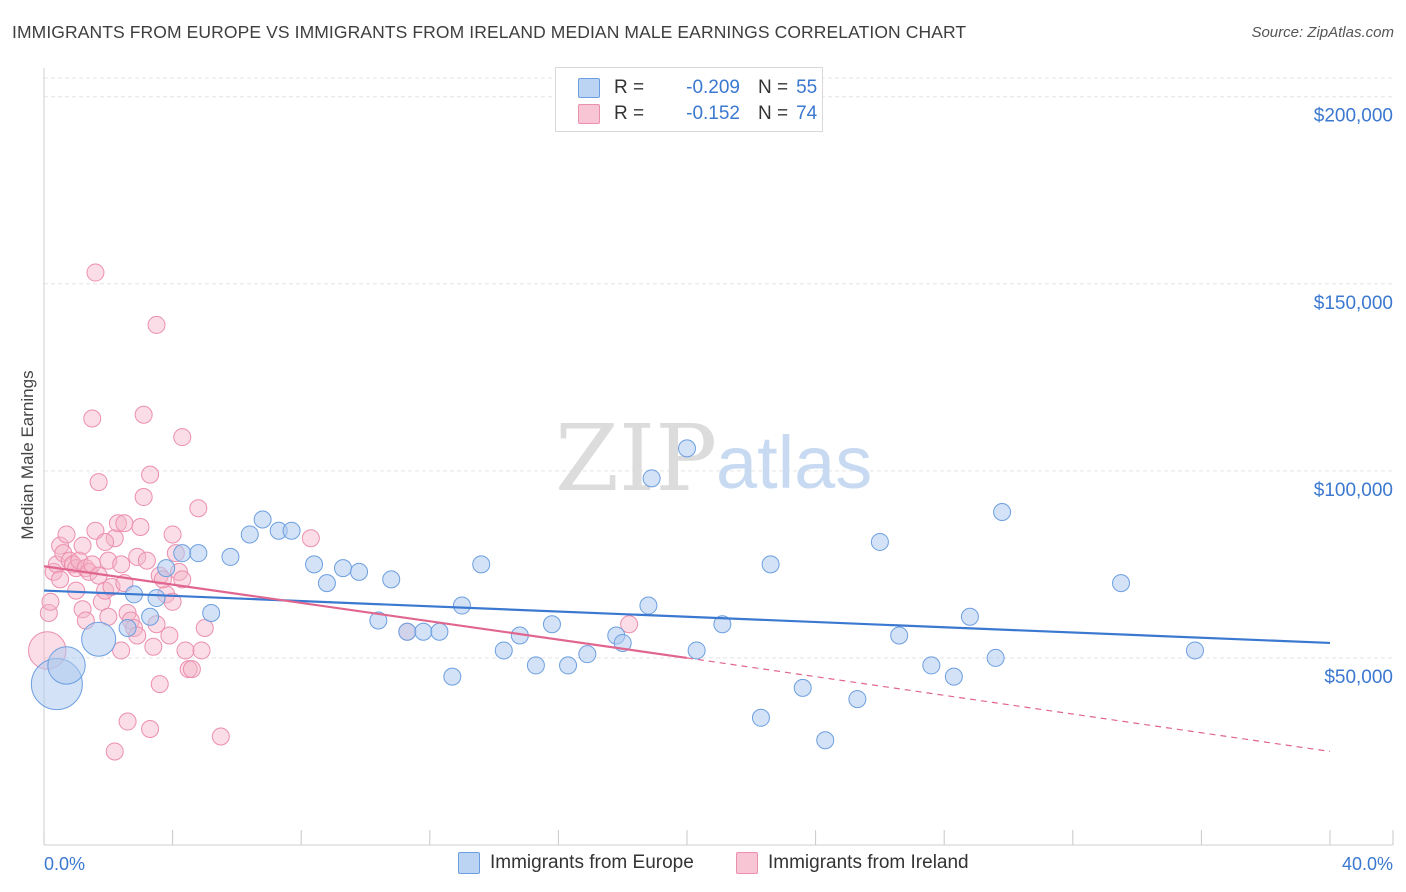  What do you see at coordinates (807, 87) in the screenshot?
I see `n-value-europe: 55` at bounding box center [807, 87].